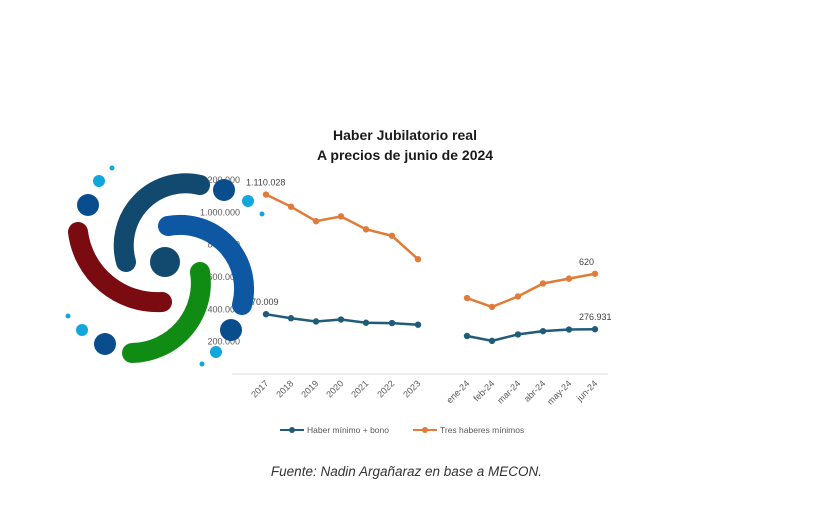 Image resolution: width=813 pixels, height=528 pixels. What do you see at coordinates (166, 312) in the screenshot?
I see `logo-arc-green` at bounding box center [166, 312].